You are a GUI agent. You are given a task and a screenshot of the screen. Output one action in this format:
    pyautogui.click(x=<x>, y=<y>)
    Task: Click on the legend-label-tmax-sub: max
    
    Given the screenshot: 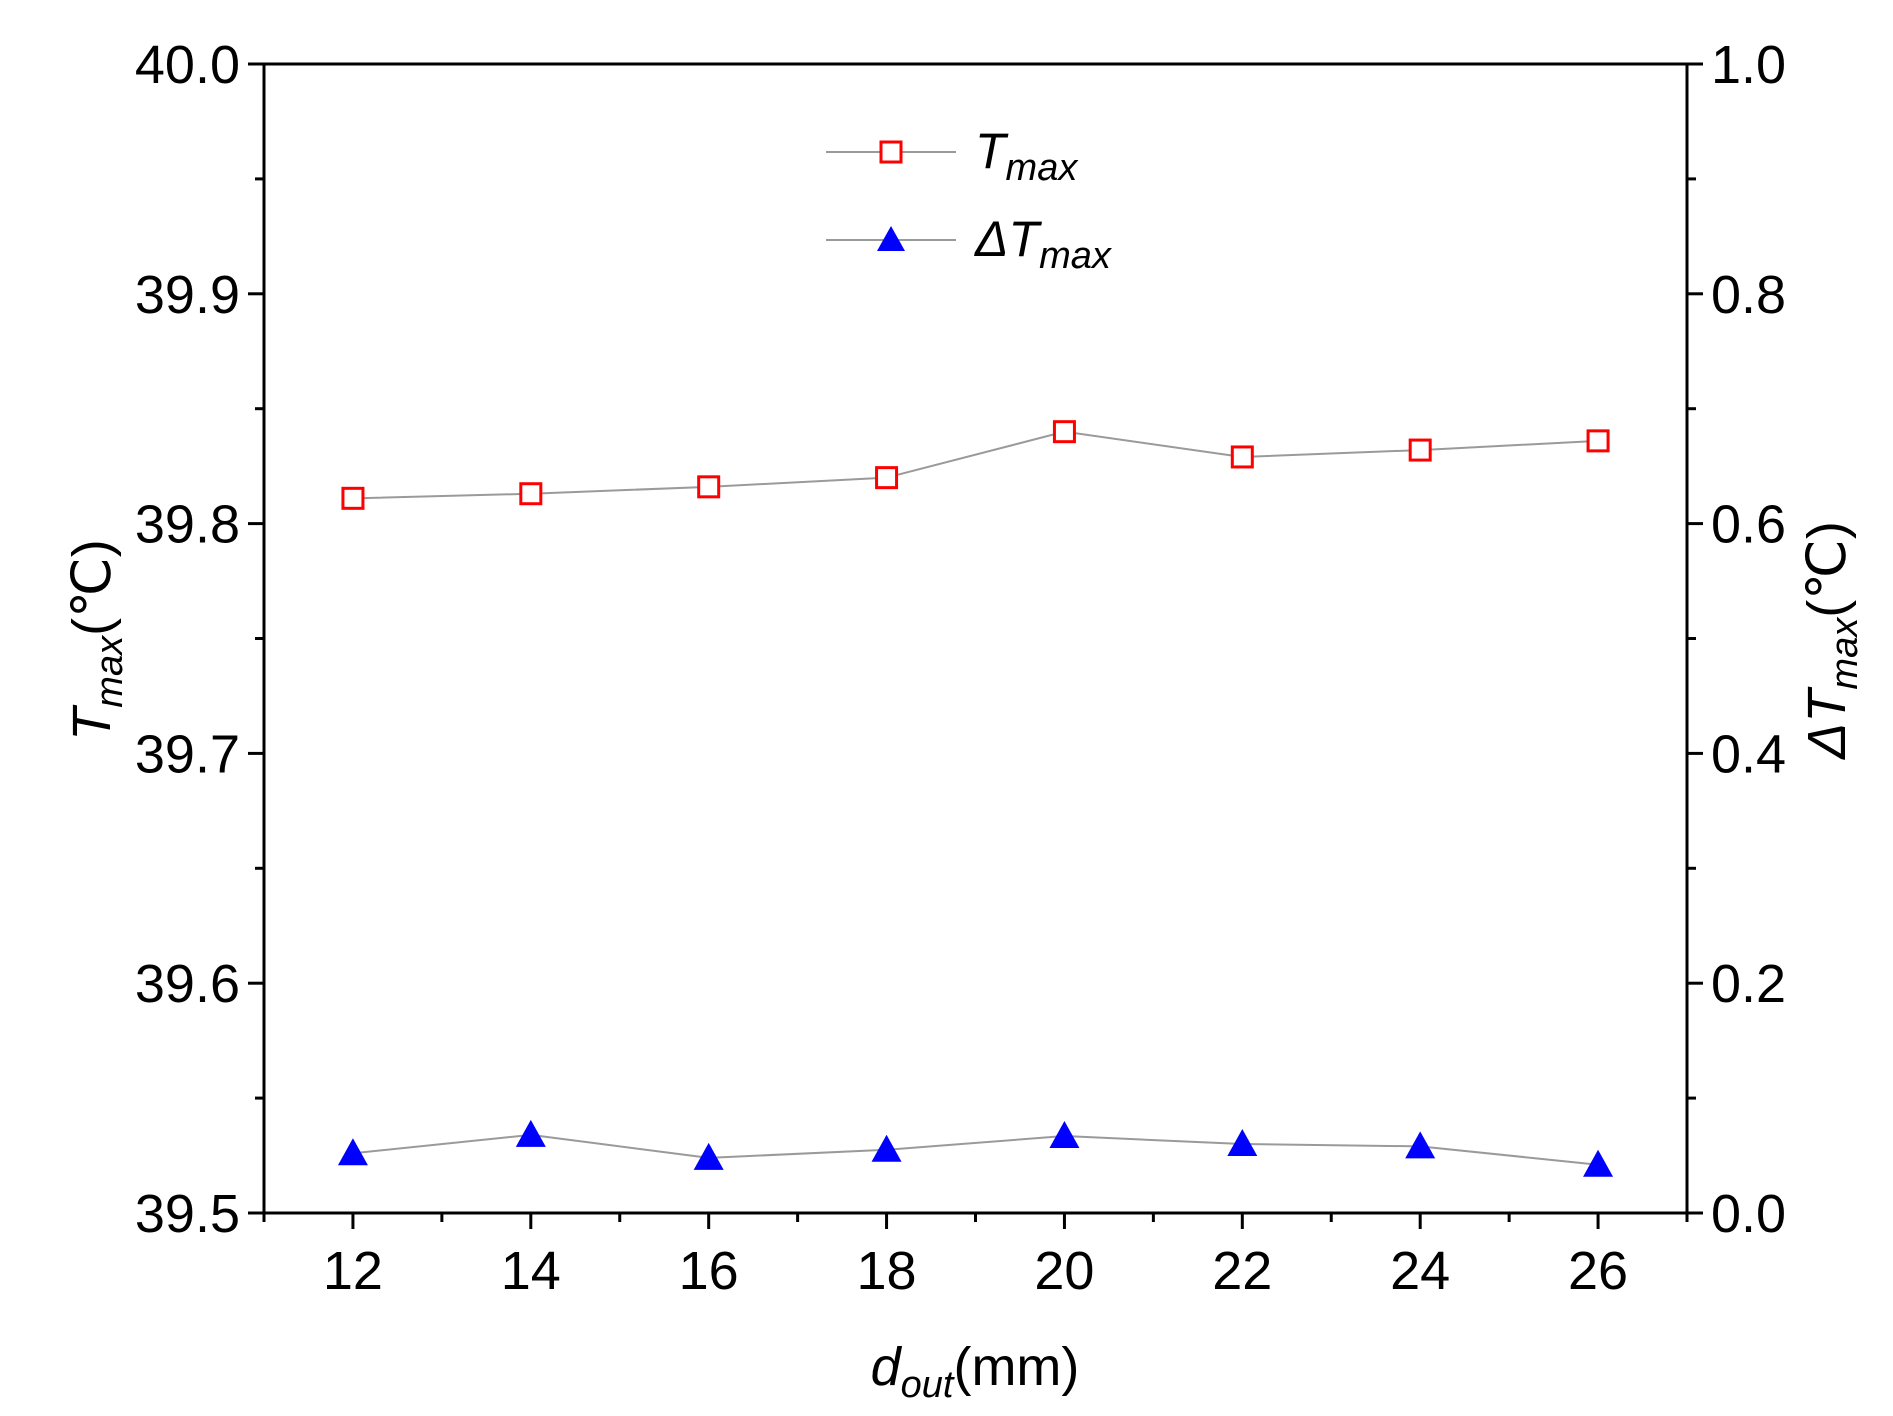 What is the action you would take?
    pyautogui.click(x=1043, y=168)
    